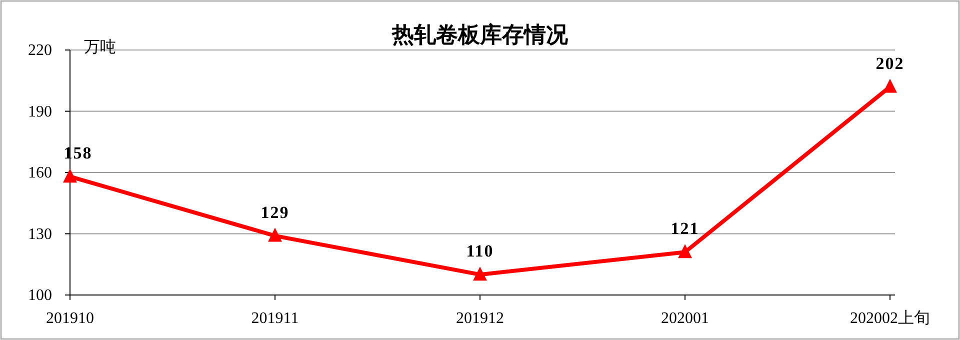 This screenshot has height=340, width=960. Describe the element at coordinates (685, 318) in the screenshot. I see `x-tick-label: 202001` at that location.